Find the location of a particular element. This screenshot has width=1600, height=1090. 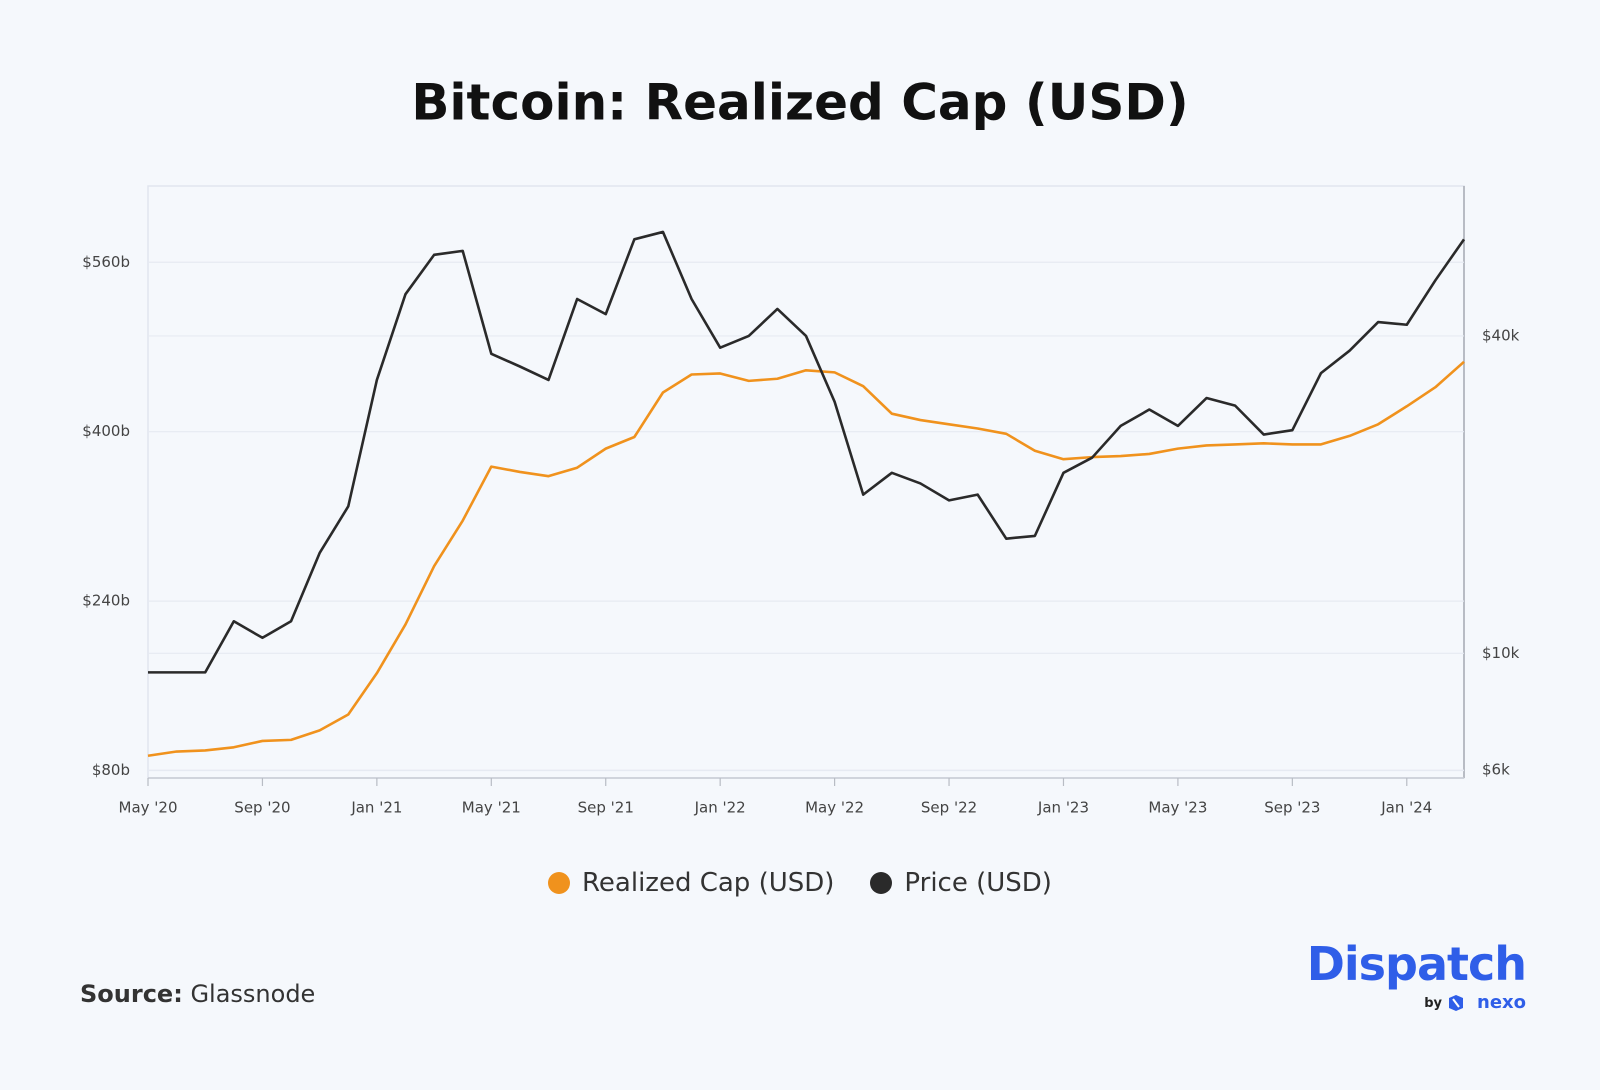

x-tick-label: Jan '23 is located at coordinates (1063, 808).